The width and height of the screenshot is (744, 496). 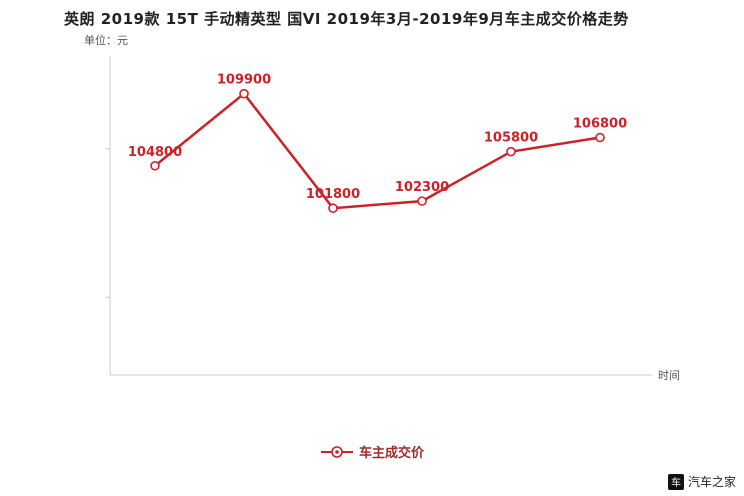 What do you see at coordinates (422, 187) in the screenshot?
I see `data-point-value-label: 102300` at bounding box center [422, 187].